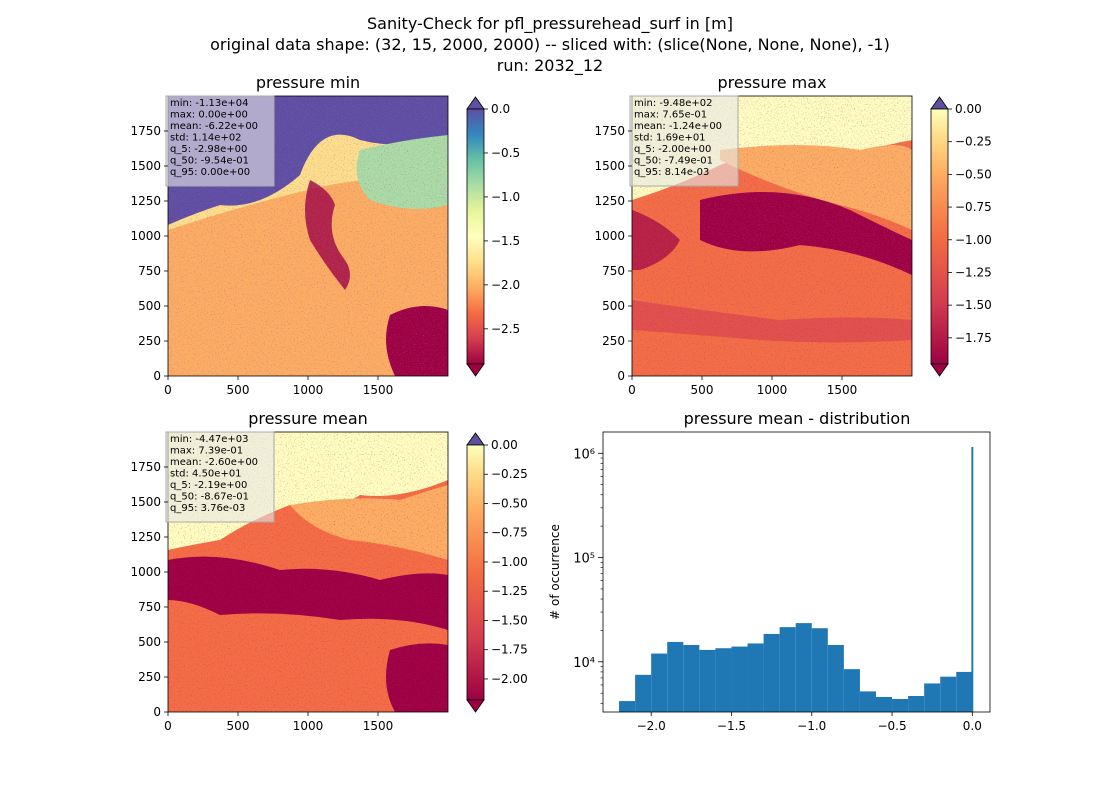 The width and height of the screenshot is (1100, 800). I want to click on colorbar-tick-label: −1.00, so click(509, 562).